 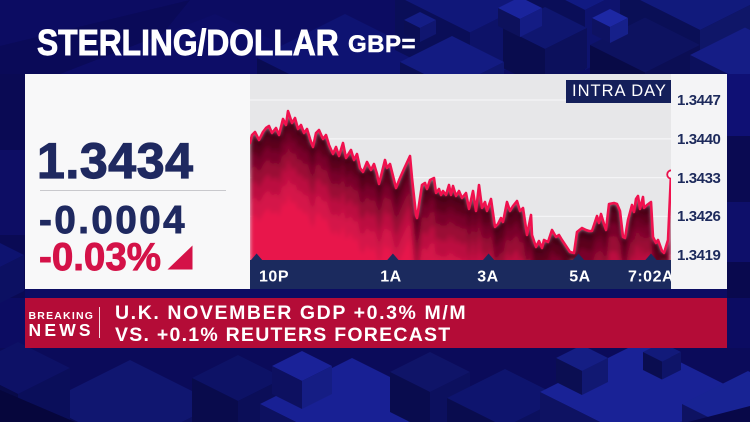 I want to click on svg-text: 7:02A, so click(x=651, y=277).